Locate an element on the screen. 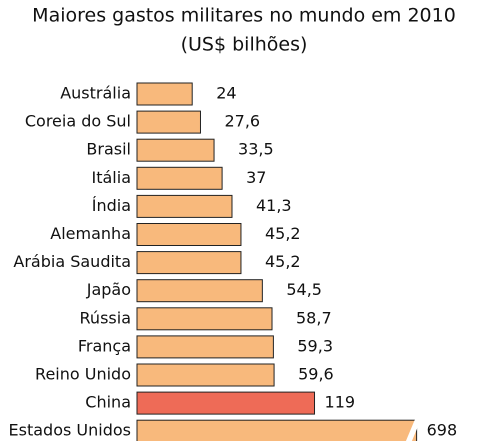 Image resolution: width=487 pixels, height=441 pixels. value-label: 54,5 is located at coordinates (304, 289).